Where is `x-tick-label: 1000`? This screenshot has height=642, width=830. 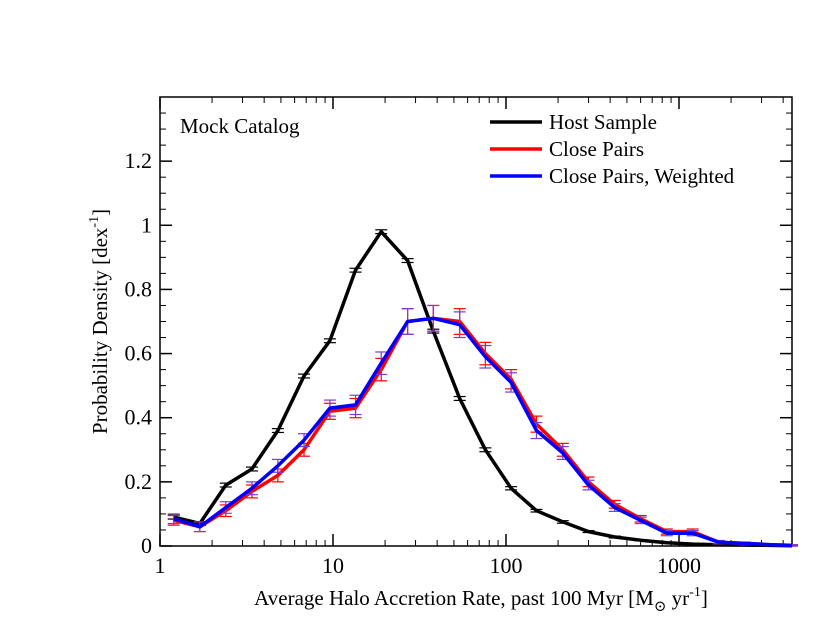
x-tick-label: 1000 is located at coordinates (679, 565).